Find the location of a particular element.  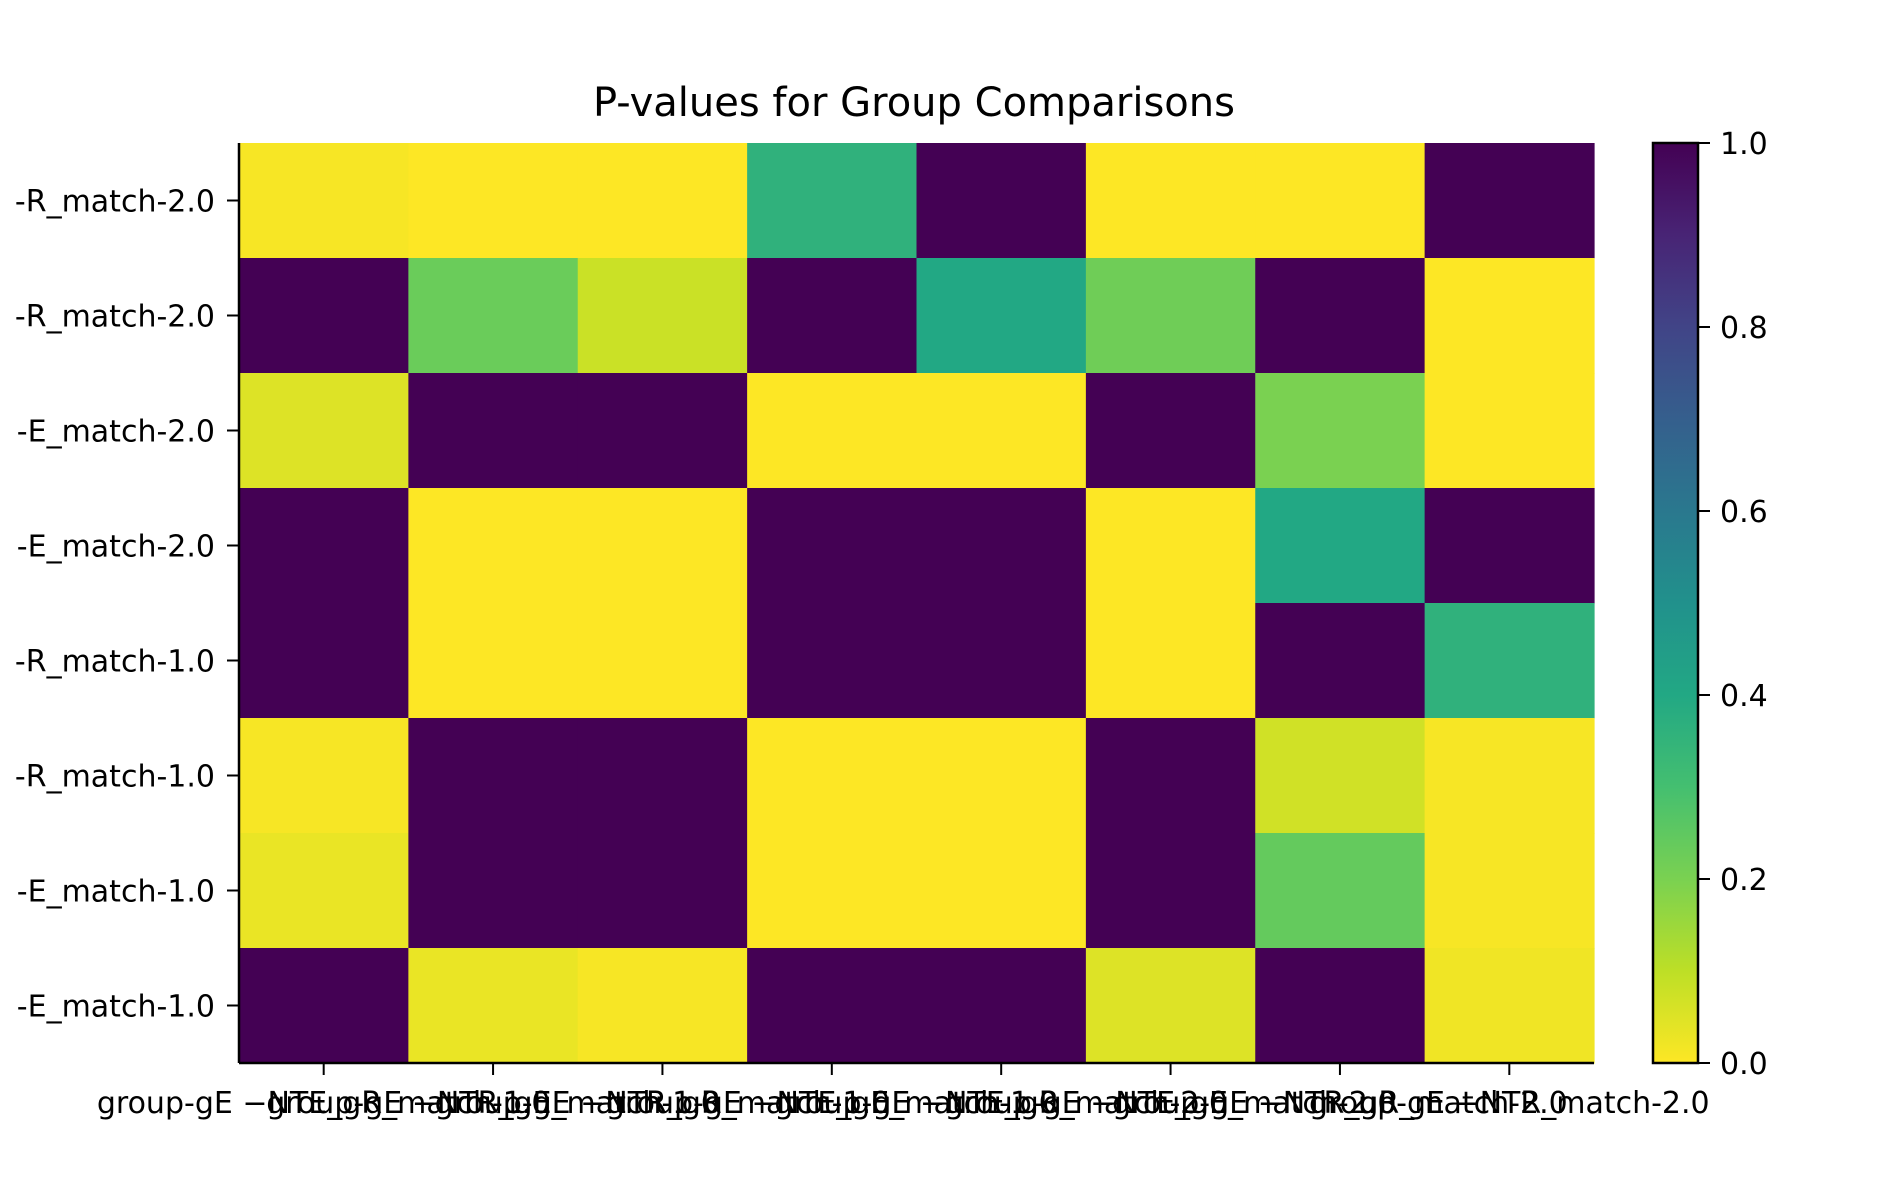

x-tick-label: group-gE −NTR_gR_match-2.0 is located at coordinates (1340, 1103).